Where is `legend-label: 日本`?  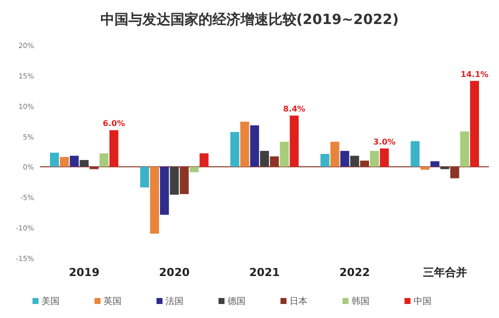 legend-label: 日本 is located at coordinates (299, 301).